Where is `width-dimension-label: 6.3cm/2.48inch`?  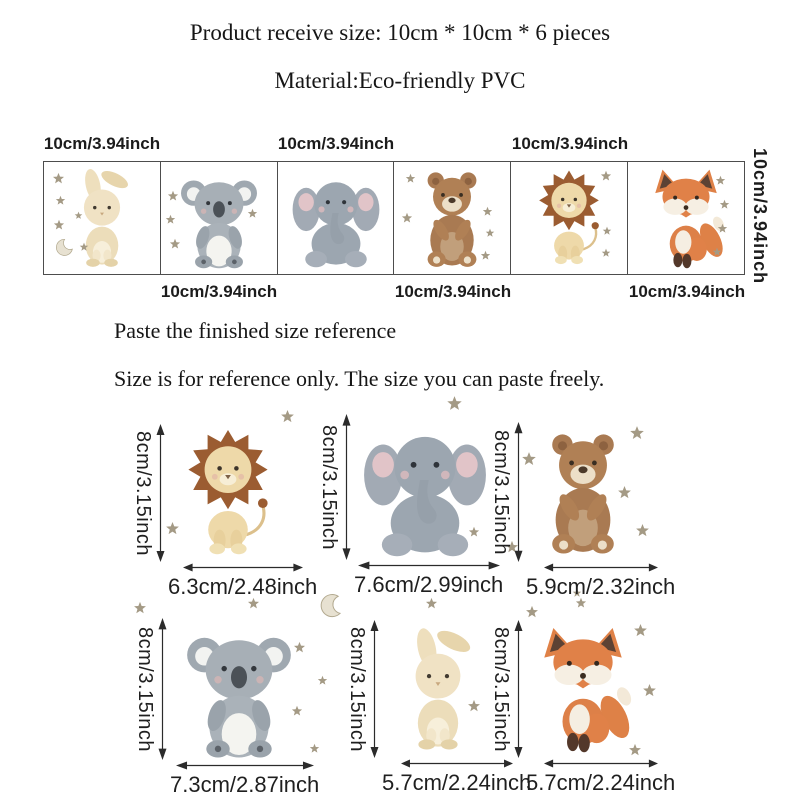 width-dimension-label: 6.3cm/2.48inch is located at coordinates (243, 586).